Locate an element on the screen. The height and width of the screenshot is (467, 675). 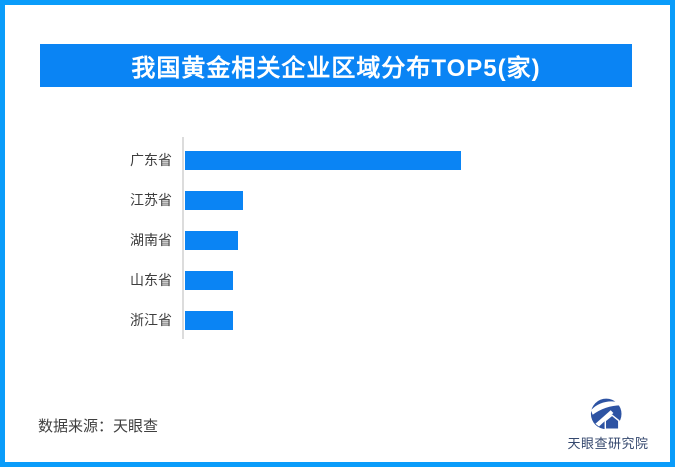
tianyancha-logo: 天眼查研究院 is located at coordinates (608, 423).